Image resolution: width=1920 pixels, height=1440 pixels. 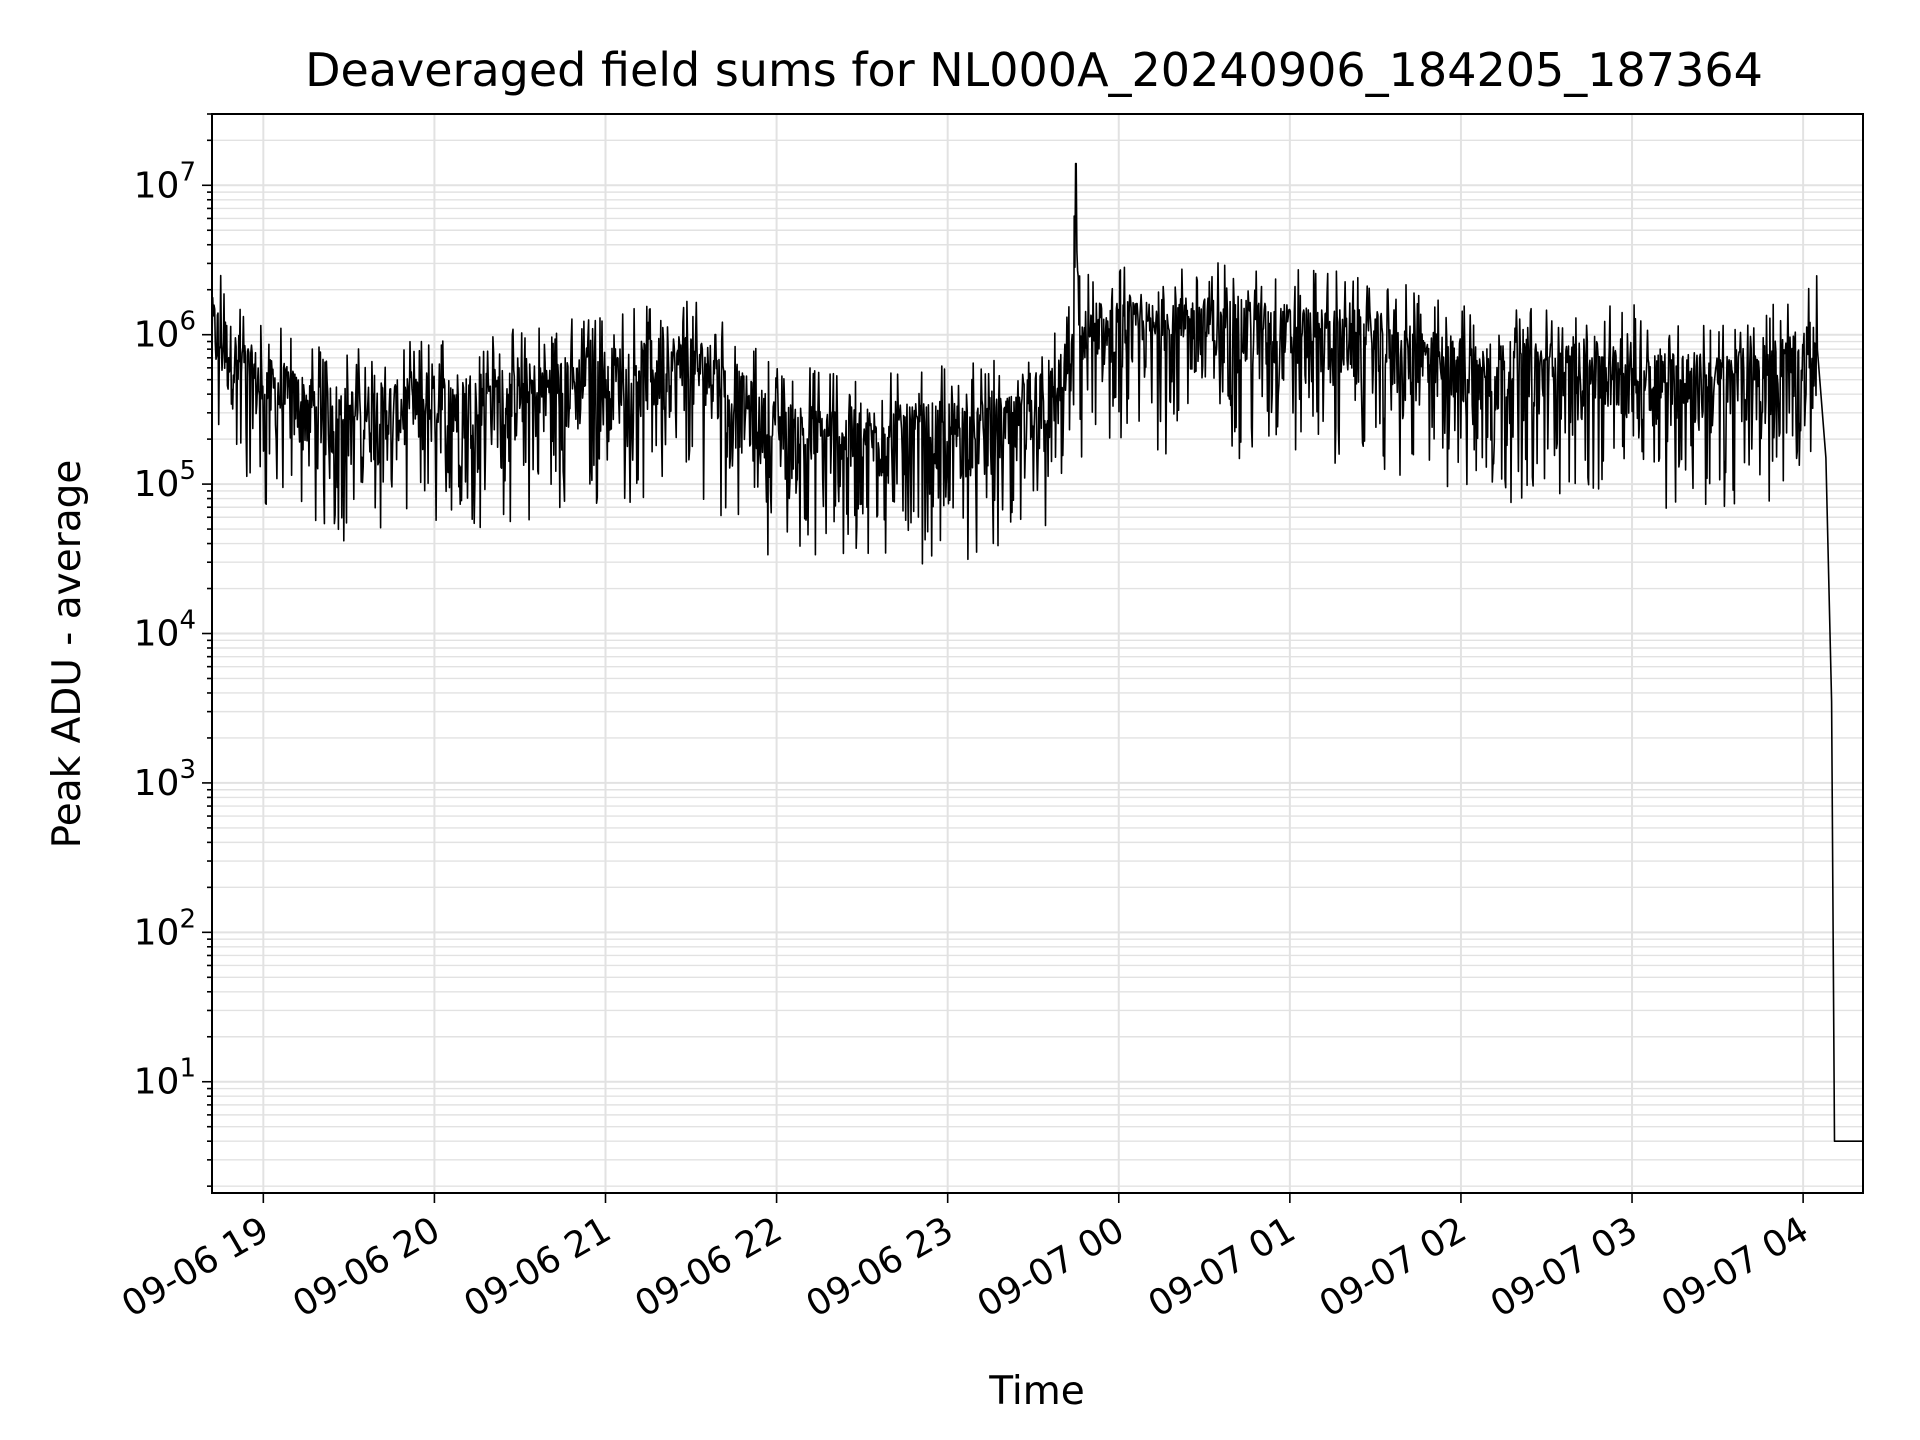 What do you see at coordinates (165, 181) in the screenshot?
I see `y-tick-label: 10⁷` at bounding box center [165, 181].